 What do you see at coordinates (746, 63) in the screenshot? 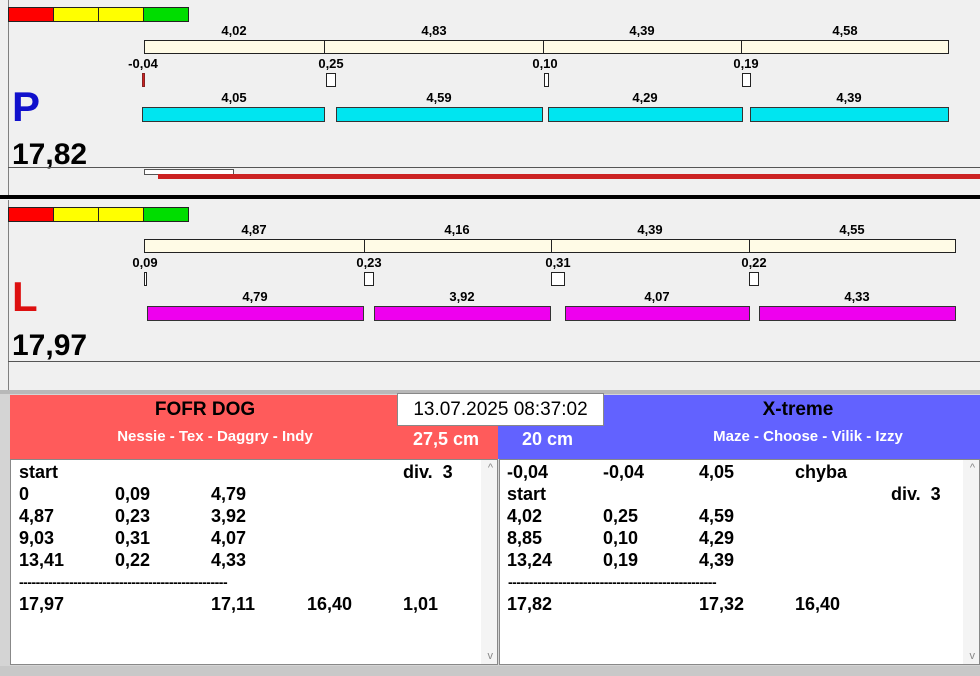
I see `gap-label: 0,19` at bounding box center [746, 63].